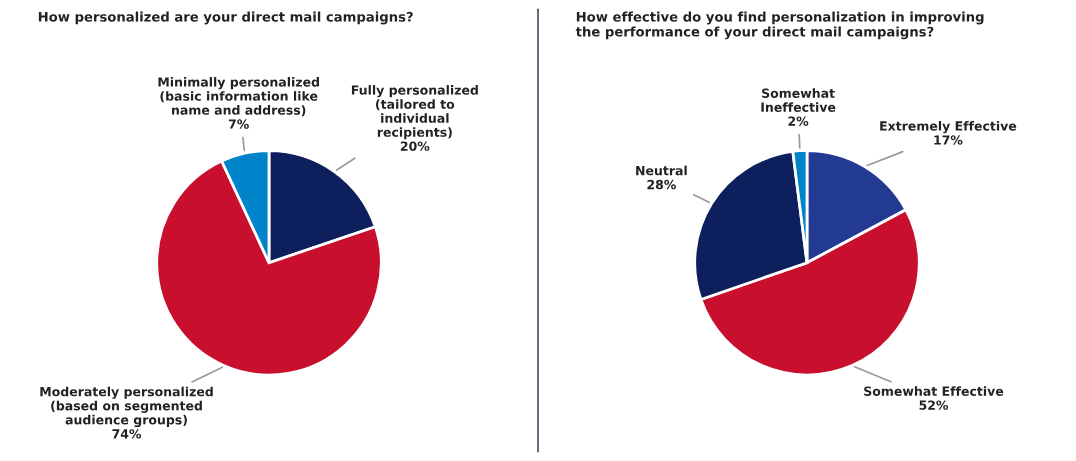  What do you see at coordinates (127, 434) in the screenshot?
I see `data-label: 74%` at bounding box center [127, 434].